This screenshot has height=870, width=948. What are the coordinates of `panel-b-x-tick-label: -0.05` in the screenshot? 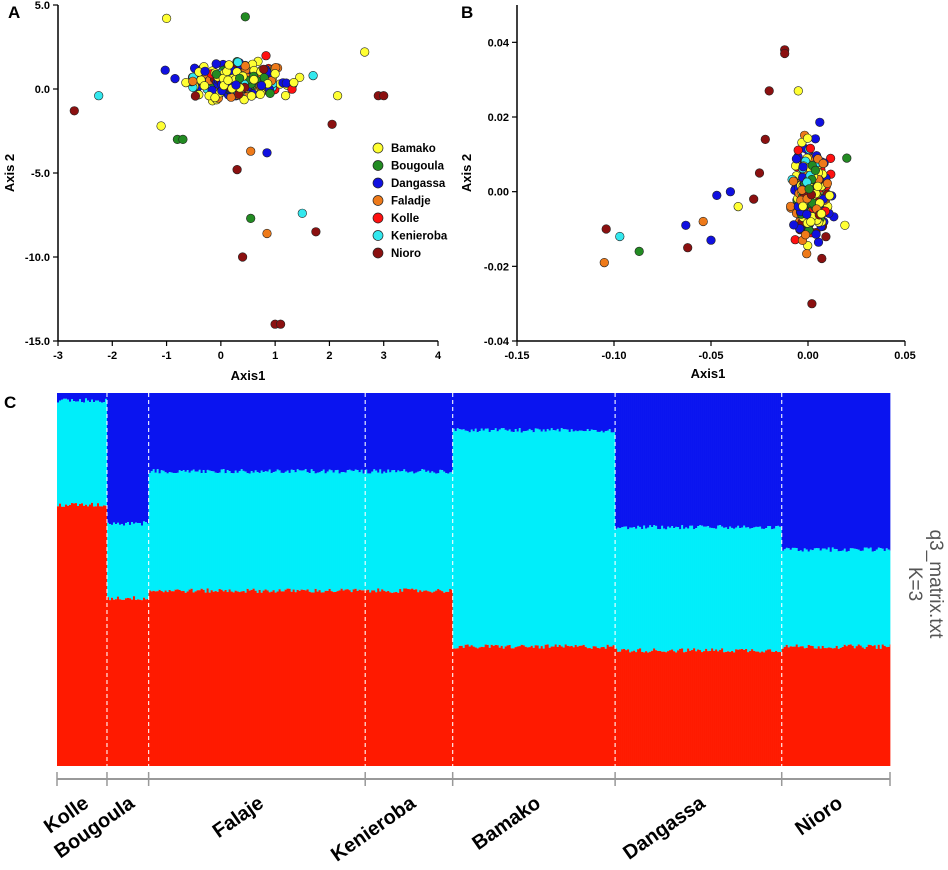 It's located at (710, 356).